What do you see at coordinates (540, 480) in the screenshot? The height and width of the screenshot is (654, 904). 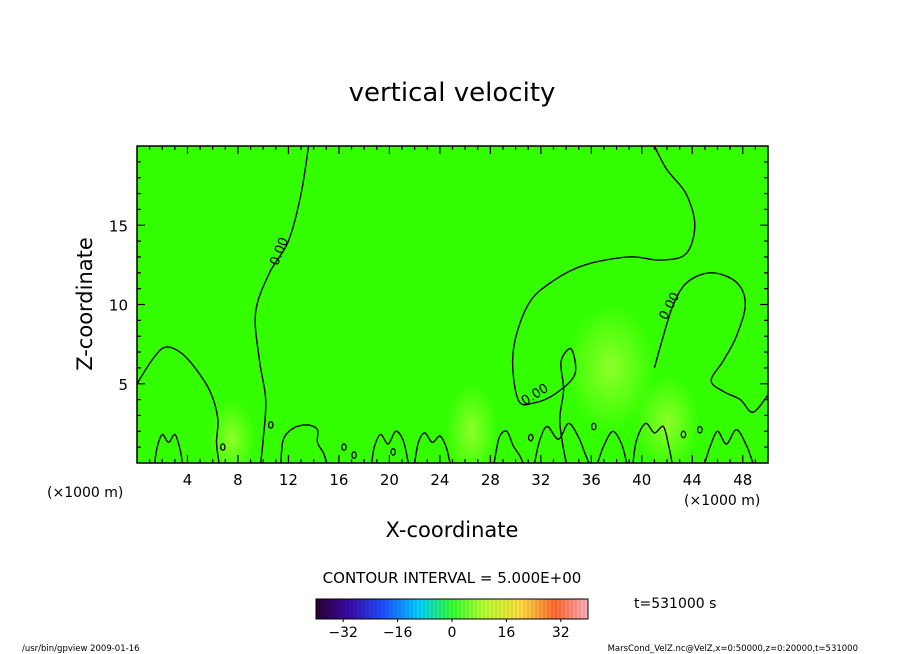 I see `x-tick-label: 32` at bounding box center [540, 480].